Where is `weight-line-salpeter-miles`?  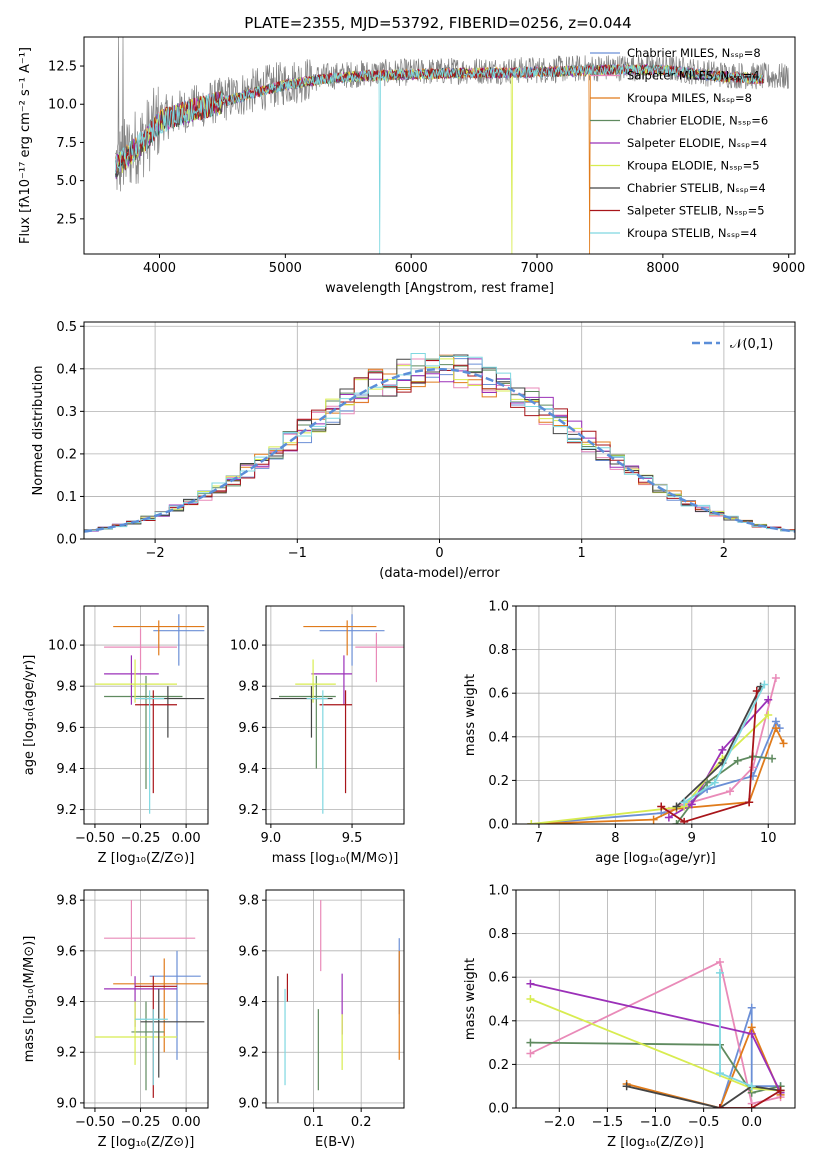
weight-line-salpeter-miles is located at coordinates (722, 744).